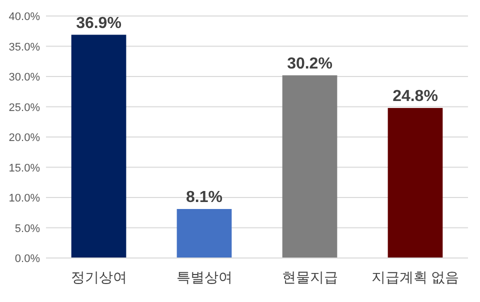  What do you see at coordinates (204, 277) in the screenshot?
I see `x-tick-label: 특별상여` at bounding box center [204, 277].